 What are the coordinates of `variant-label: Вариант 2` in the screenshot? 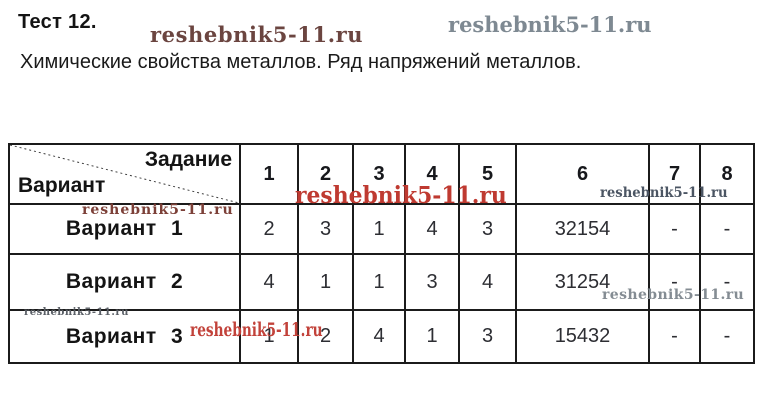 It's located at (124, 282).